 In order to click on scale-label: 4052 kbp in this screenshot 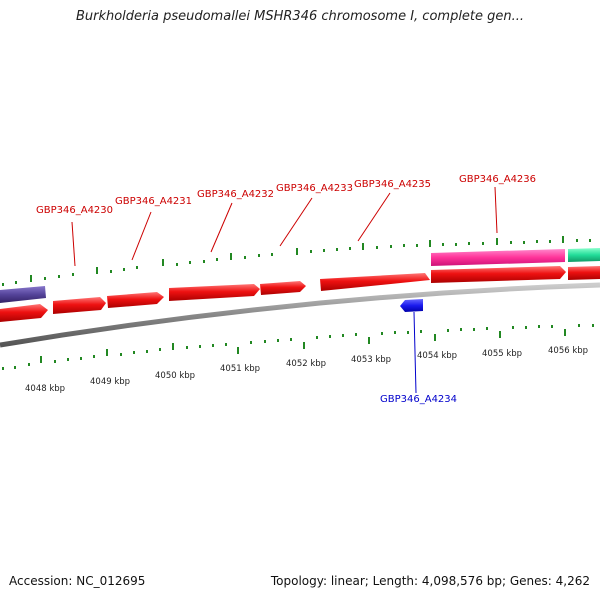, I will do `click(306, 364)`.